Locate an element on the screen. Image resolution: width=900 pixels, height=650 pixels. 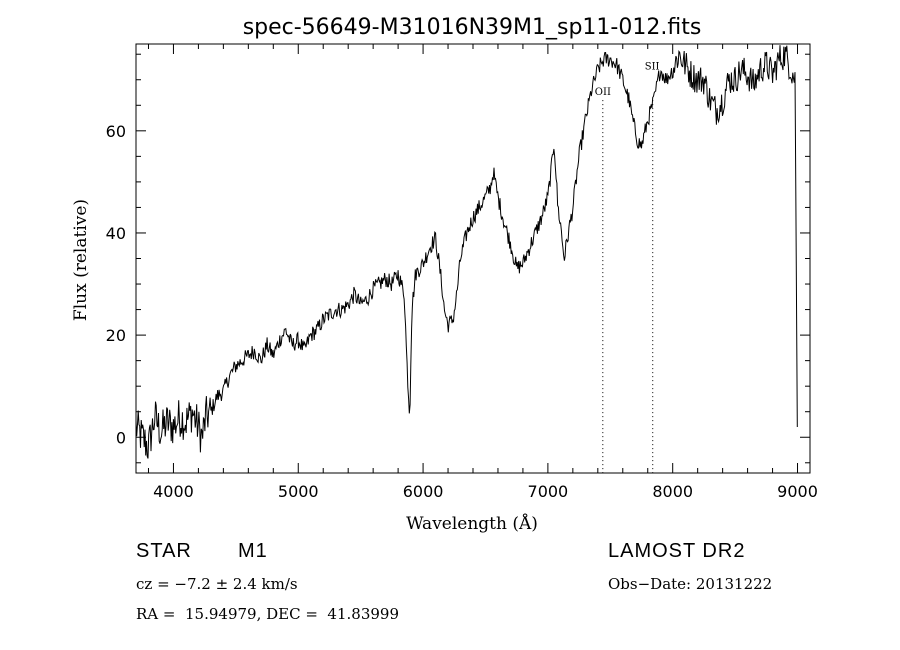
y-tick-label: 60 is located at coordinates (116, 131).